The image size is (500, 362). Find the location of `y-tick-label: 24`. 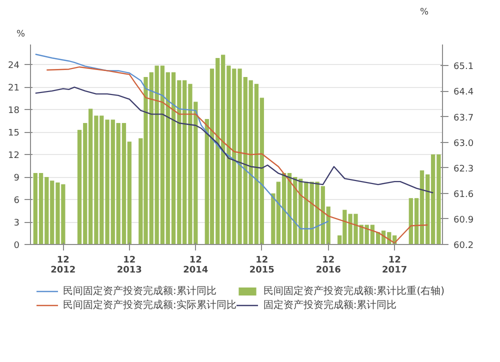

y-tick-label: 24 is located at coordinates (14, 66).